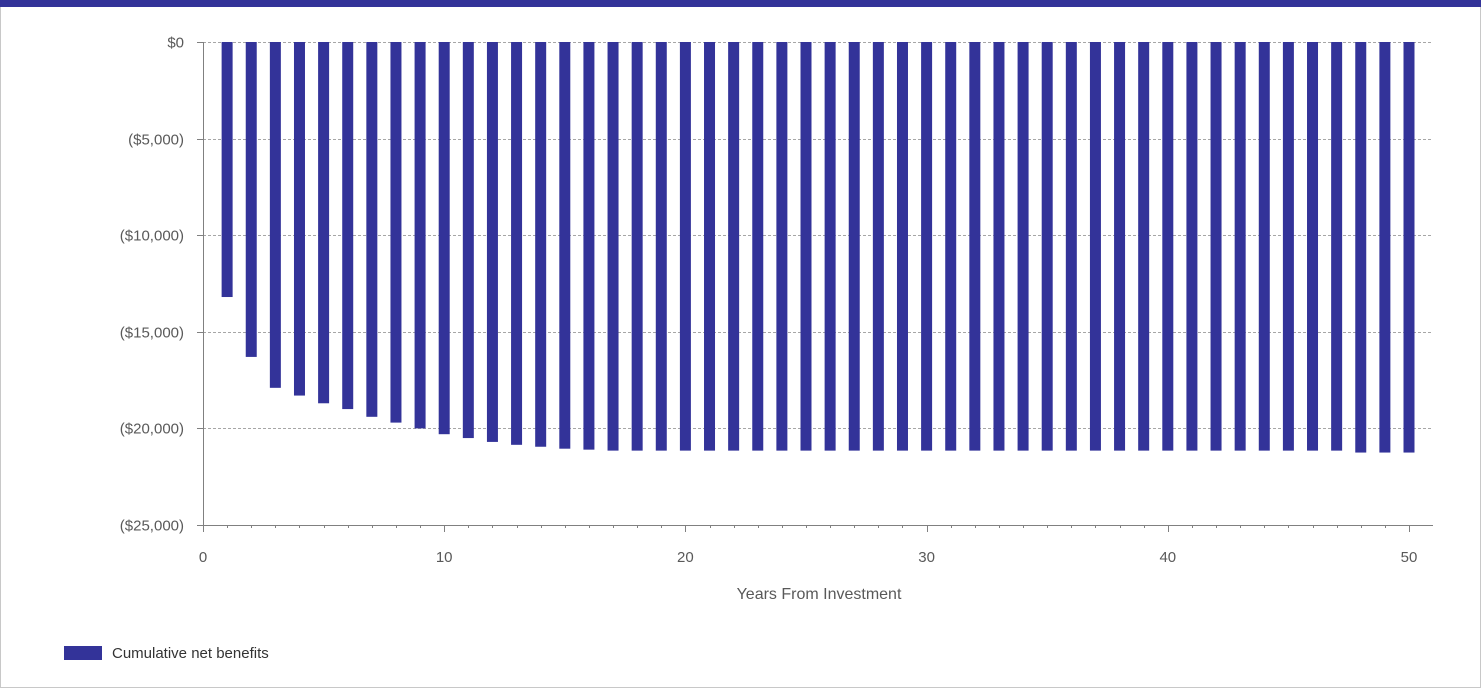 This screenshot has width=1481, height=688. I want to click on x-tick-label: 50, so click(1409, 557).